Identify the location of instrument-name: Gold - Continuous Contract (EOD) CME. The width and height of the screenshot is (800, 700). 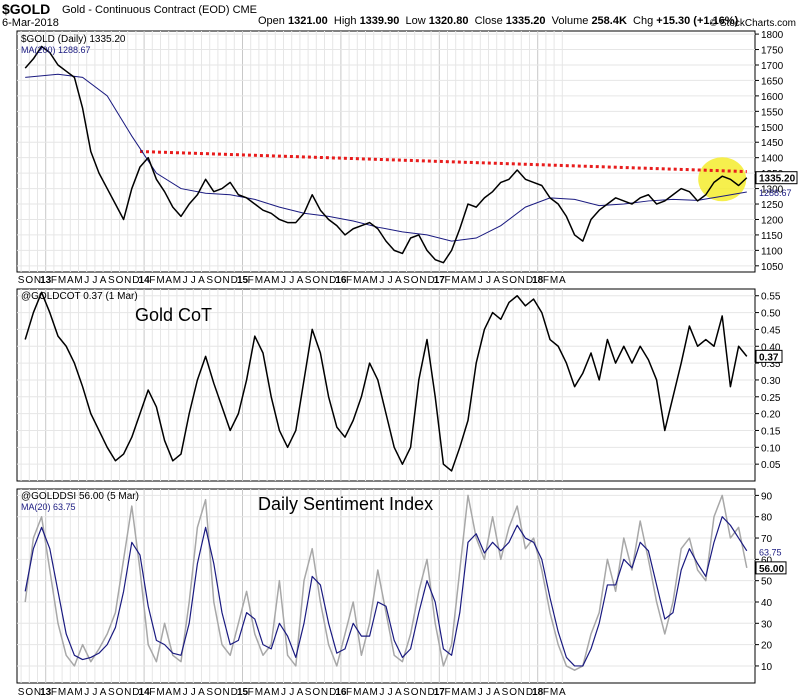
(159, 10).